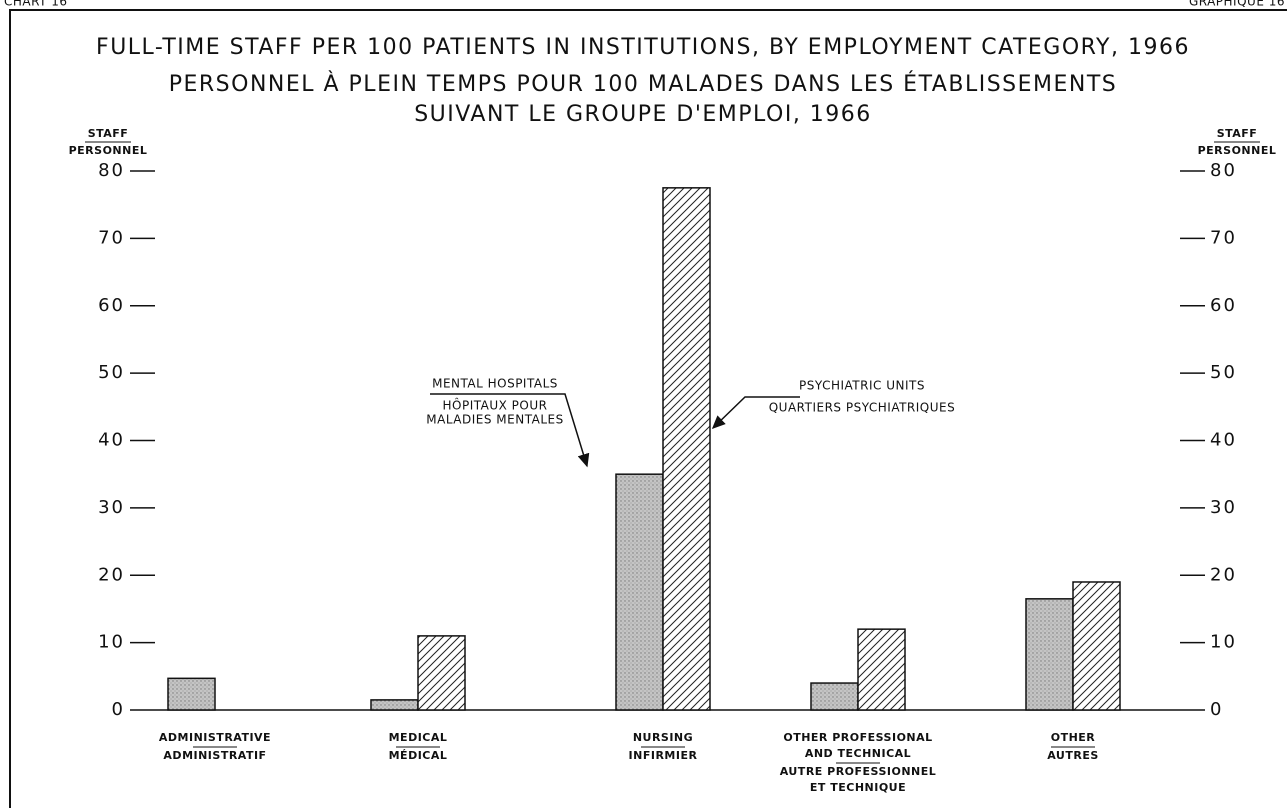 Image resolution: width=1287 pixels, height=808 pixels. Describe the element at coordinates (858, 787) in the screenshot. I see `x-tick-label: ET TECHNIQUE` at that location.